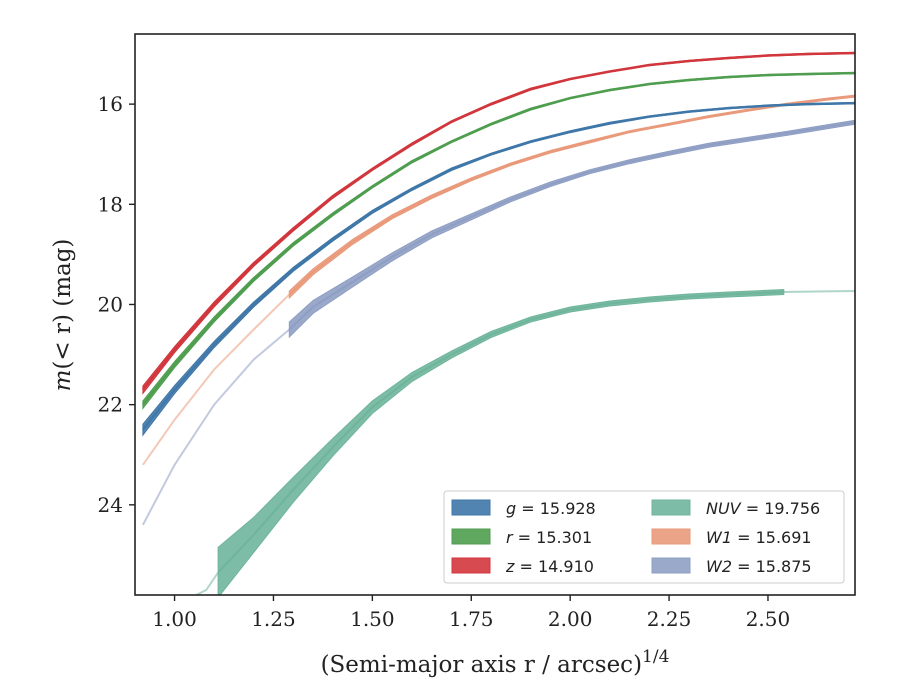 This screenshot has width=900, height=700. What do you see at coordinates (671, 536) in the screenshot?
I see `legend-swatch-w1` at bounding box center [671, 536].